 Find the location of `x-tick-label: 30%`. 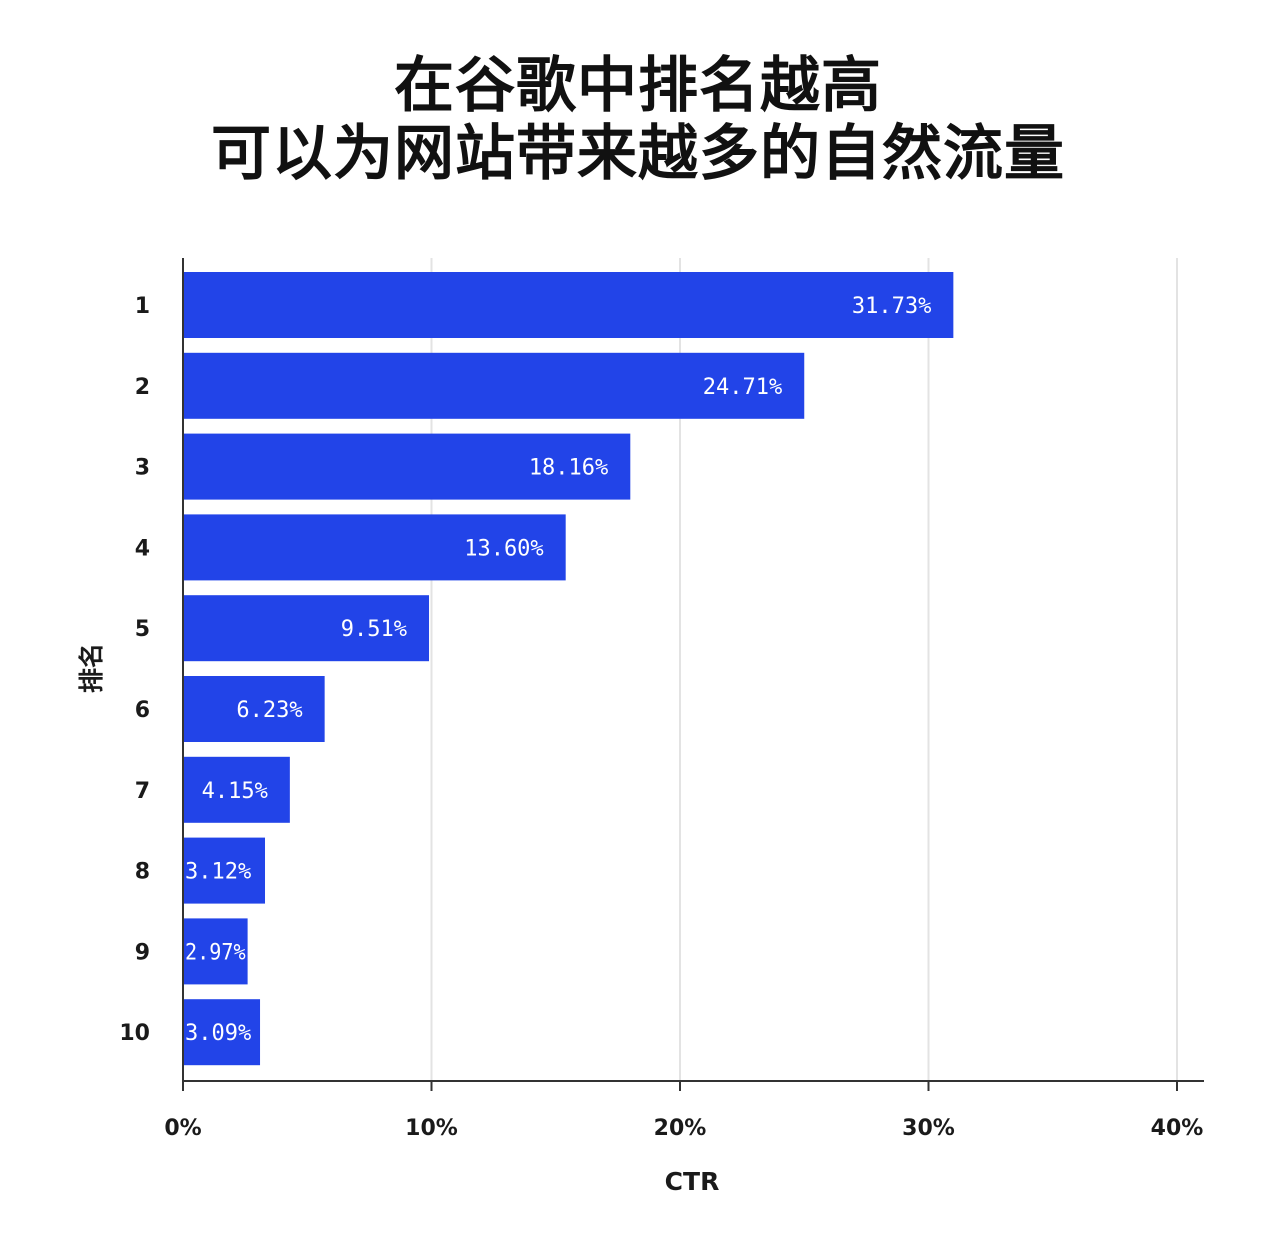

x-tick-label: 30% is located at coordinates (928, 1128).